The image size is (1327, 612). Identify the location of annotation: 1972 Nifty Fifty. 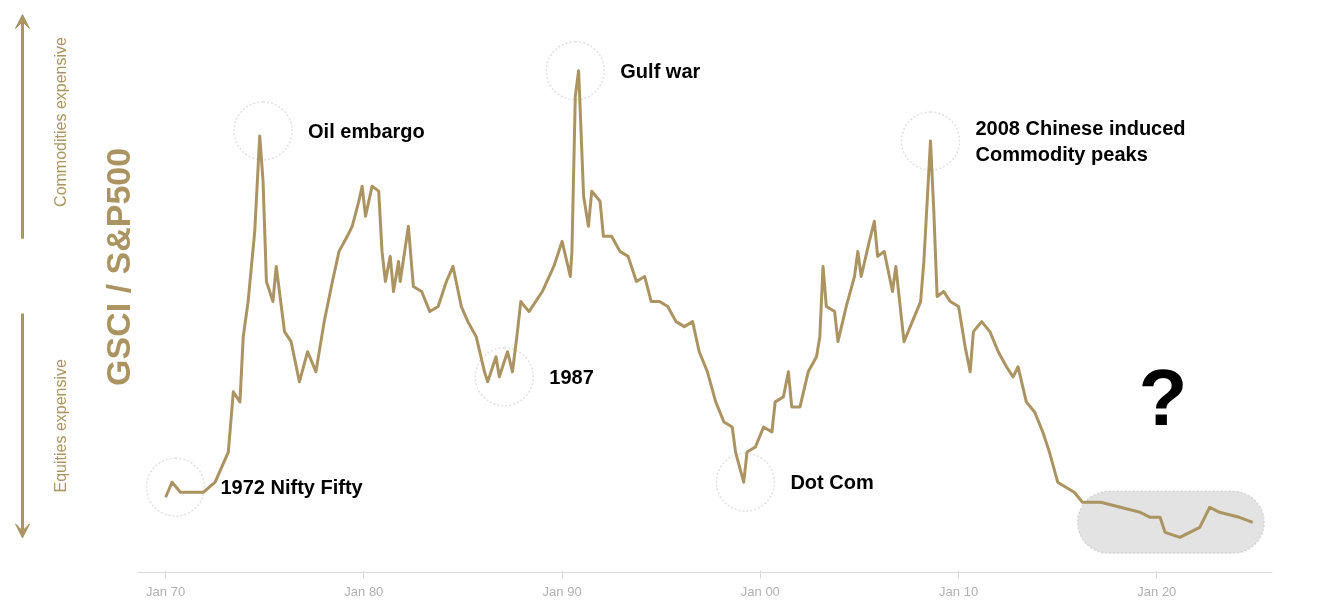
(292, 487).